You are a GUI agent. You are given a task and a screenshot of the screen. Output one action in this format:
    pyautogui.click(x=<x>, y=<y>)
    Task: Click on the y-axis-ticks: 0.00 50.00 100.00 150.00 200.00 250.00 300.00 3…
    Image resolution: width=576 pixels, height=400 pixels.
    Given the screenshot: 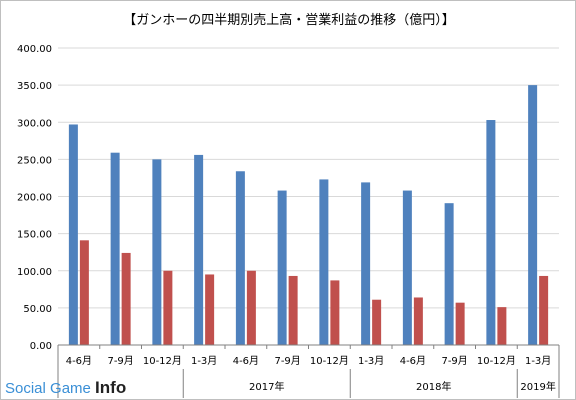 What is the action you would take?
    pyautogui.click(x=34, y=198)
    